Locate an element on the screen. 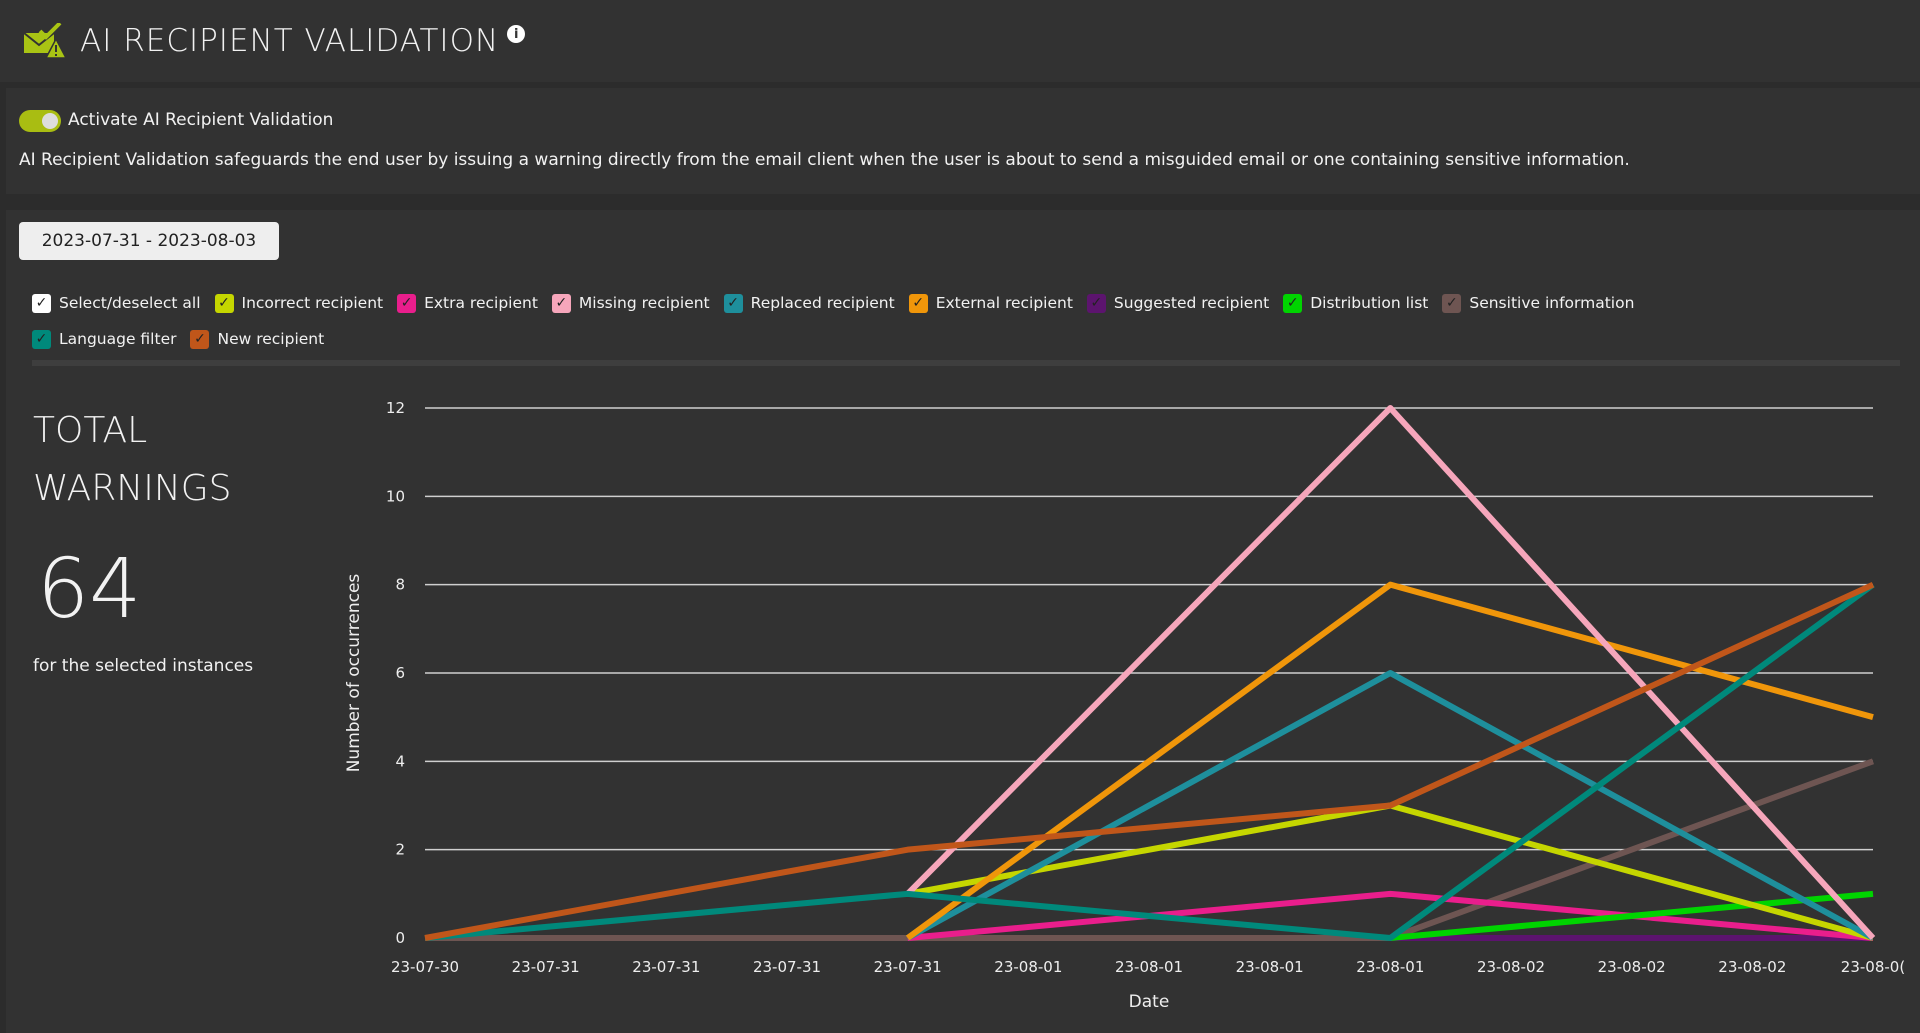 Image resolution: width=1920 pixels, height=1033 pixels. total-warnings-value: 64 is located at coordinates (89, 589).